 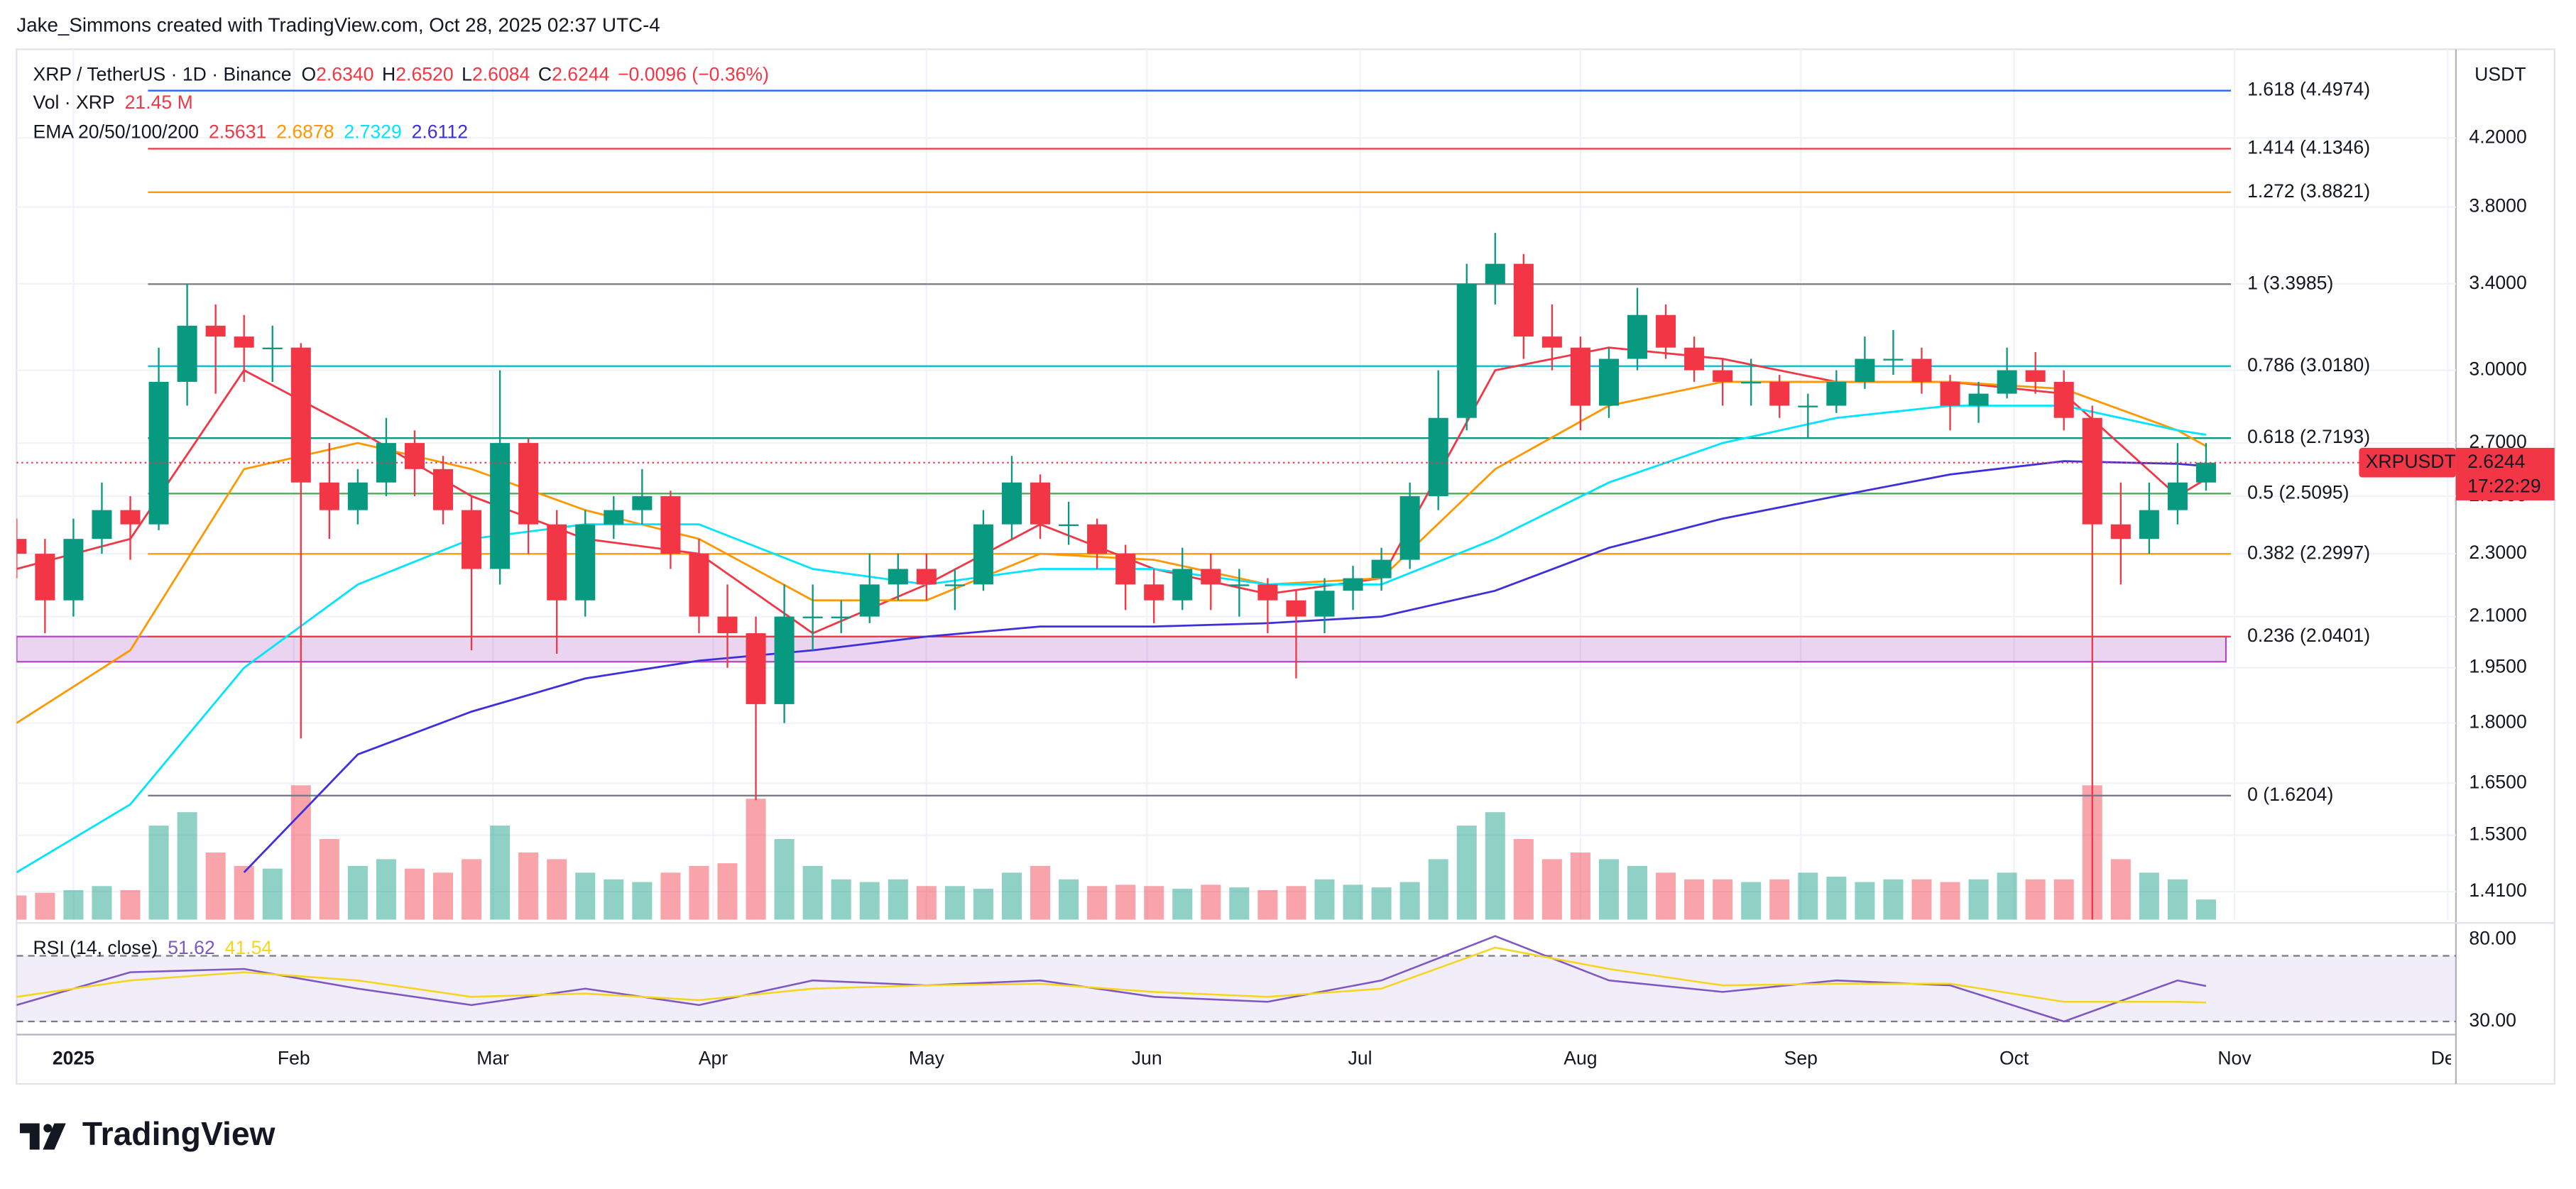 What do you see at coordinates (2497, 616) in the screenshot?
I see `y-tick-label: 2.1000` at bounding box center [2497, 616].